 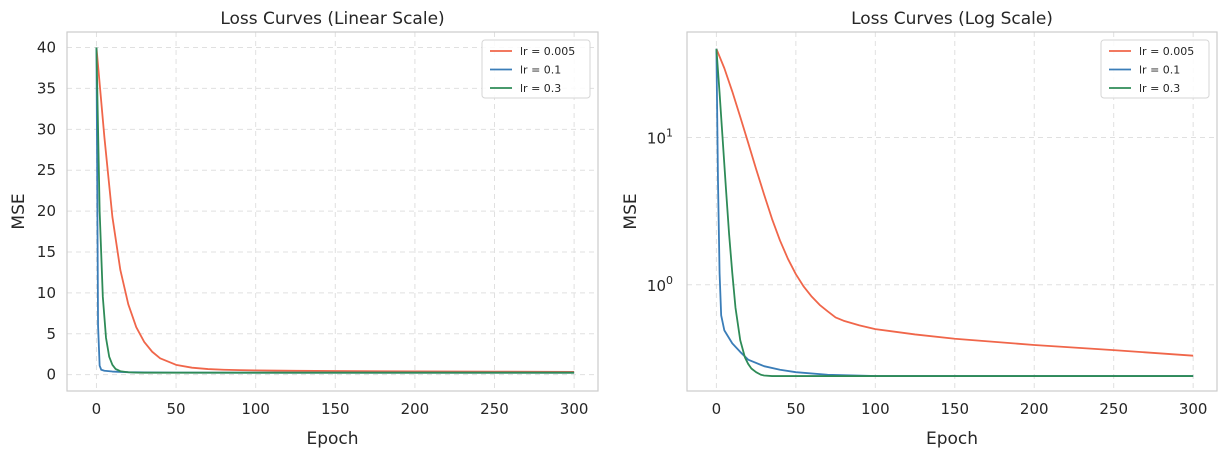 What do you see at coordinates (46, 48) in the screenshot?
I see `y-tick-label: 40` at bounding box center [46, 48].